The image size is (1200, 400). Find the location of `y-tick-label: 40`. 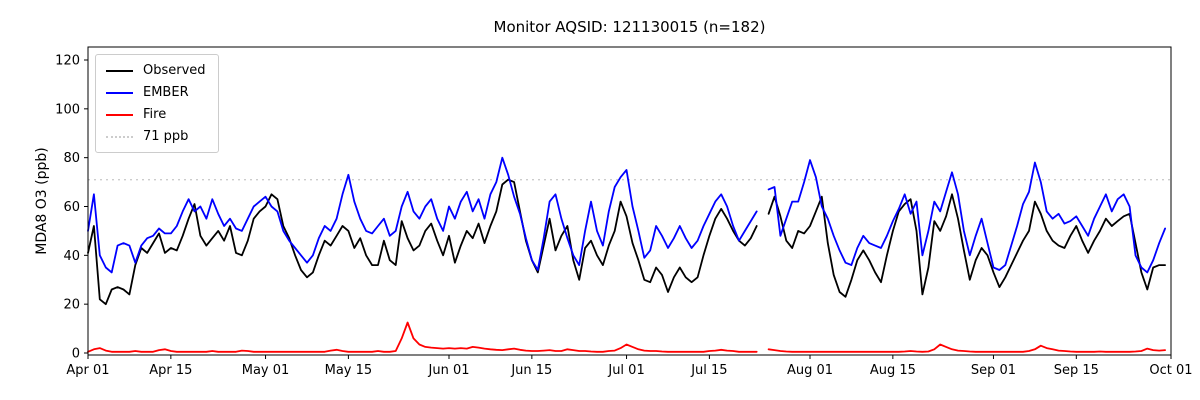

y-tick-label: 40 is located at coordinates (71, 256).